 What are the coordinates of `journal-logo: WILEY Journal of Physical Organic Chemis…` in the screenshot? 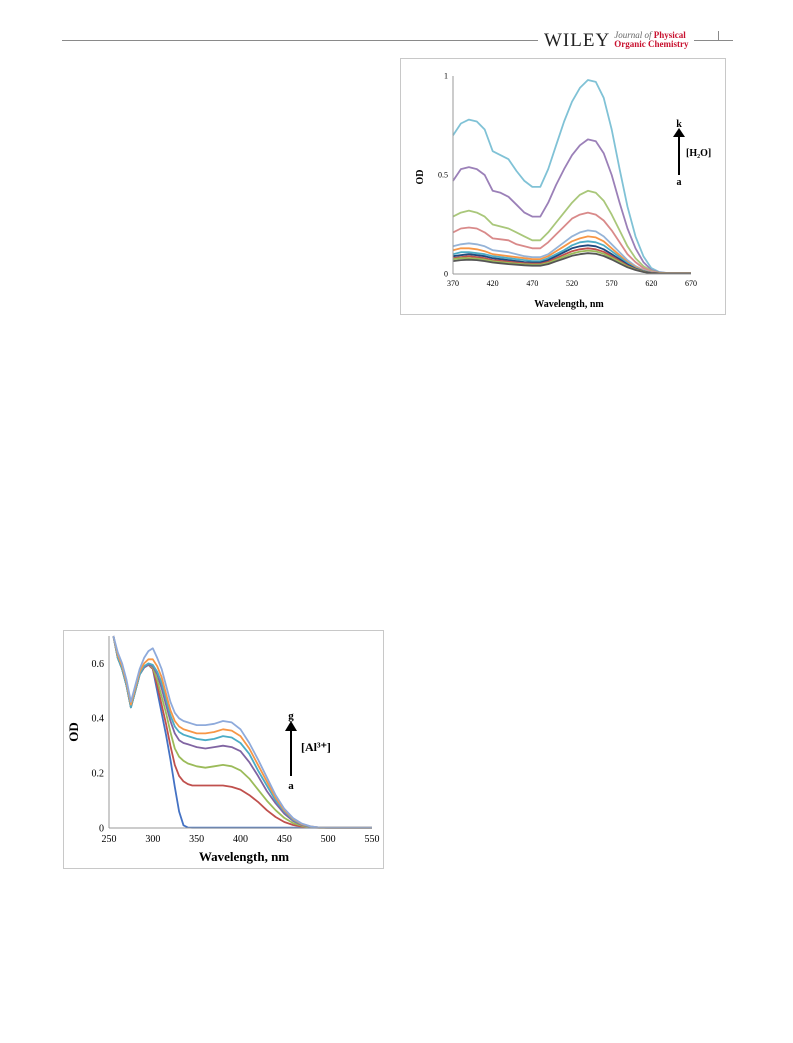 It's located at (616, 41).